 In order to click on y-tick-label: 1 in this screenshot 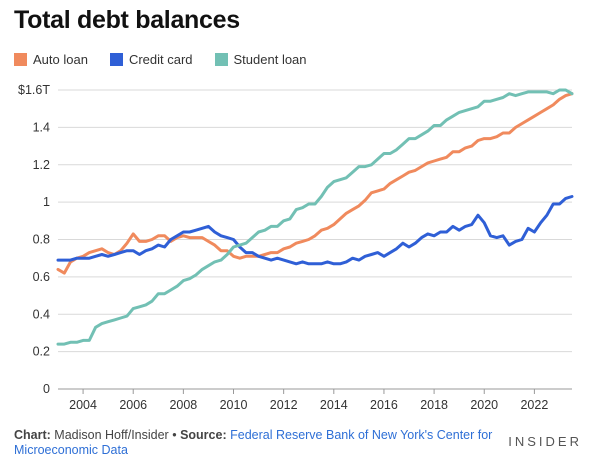, I will do `click(46, 202)`.